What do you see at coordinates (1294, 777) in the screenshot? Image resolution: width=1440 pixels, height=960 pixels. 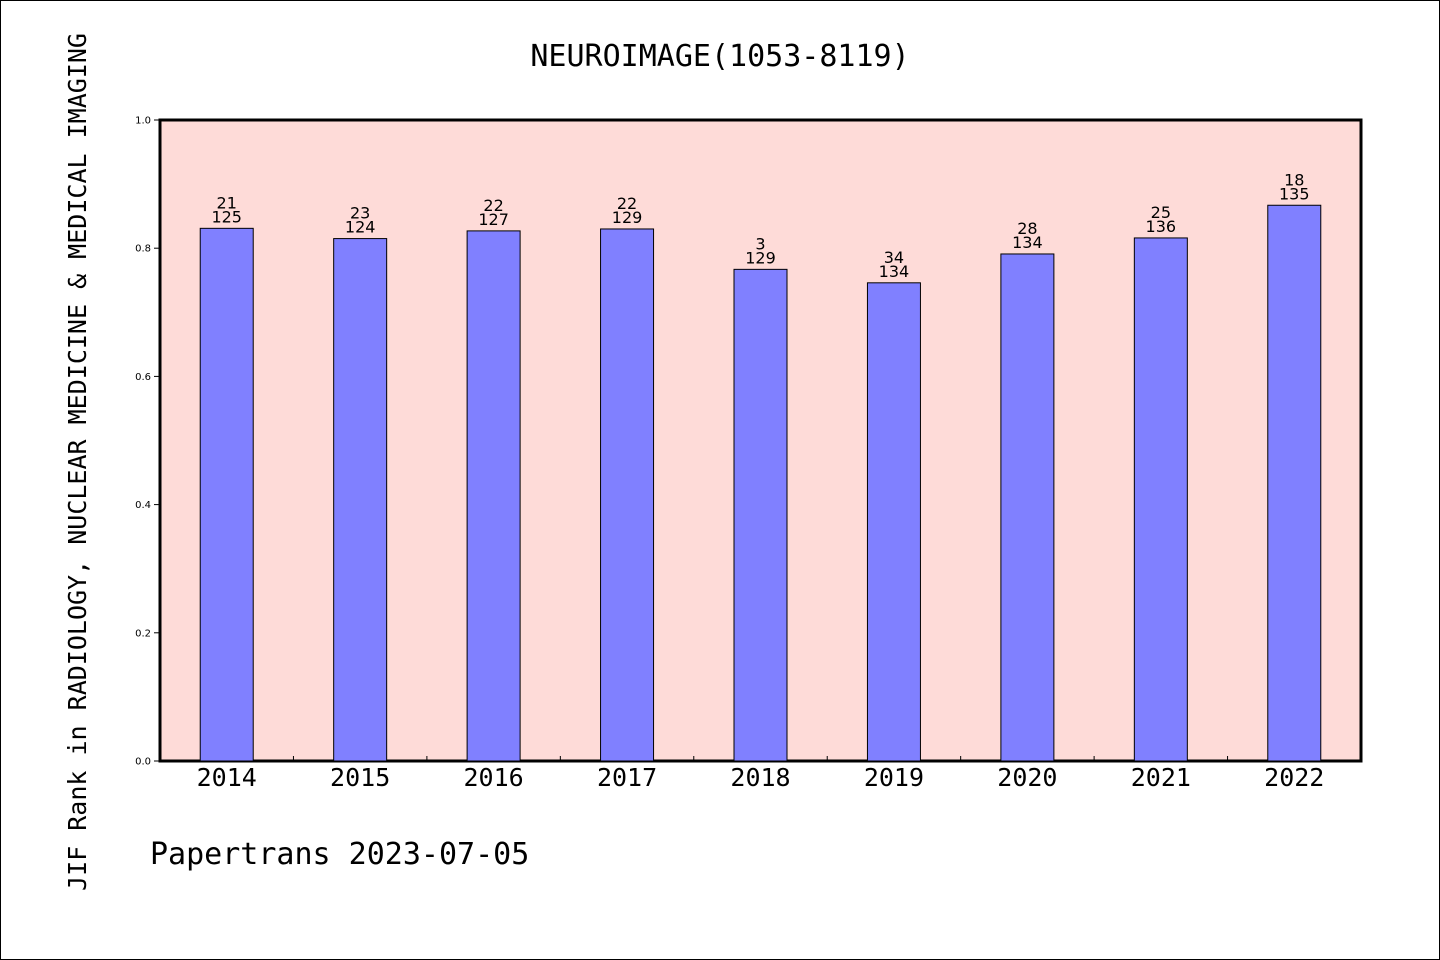 I see `x-tick-label: 2022` at bounding box center [1294, 777].